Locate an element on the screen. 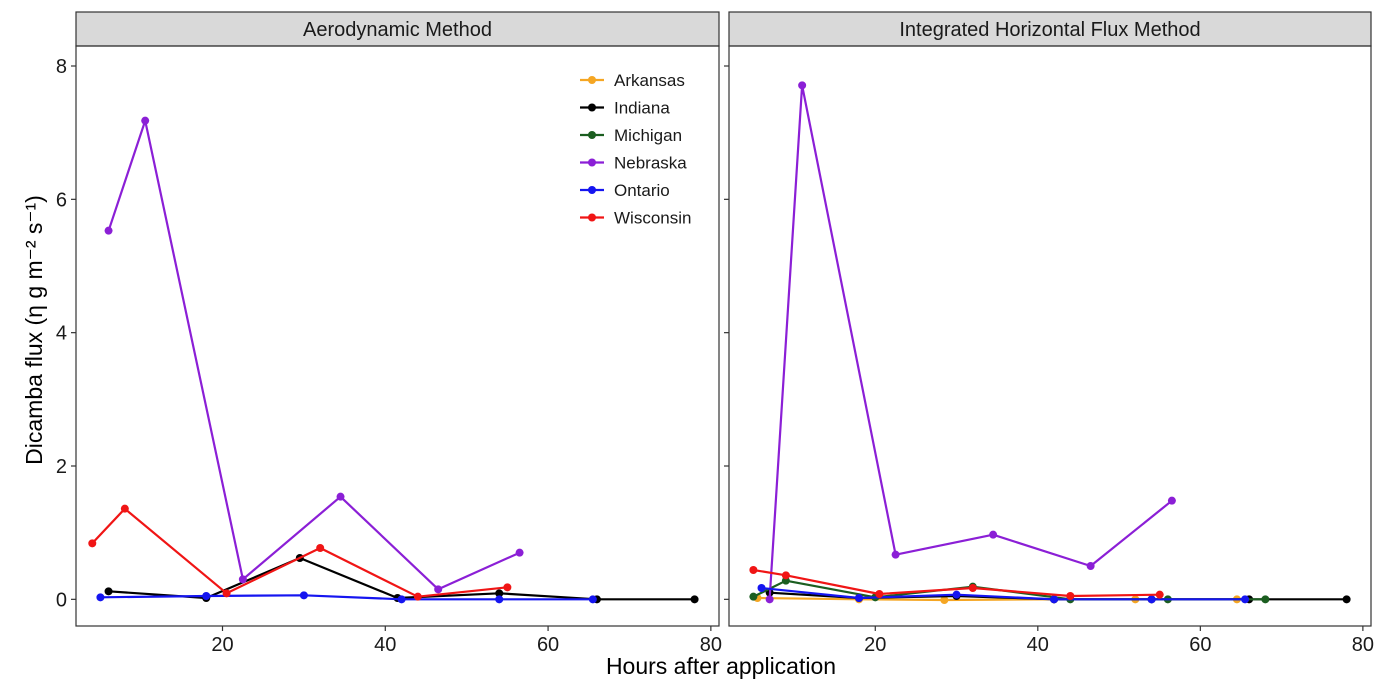 This screenshot has height=681, width=1386. legend-label: Nebraska is located at coordinates (650, 163).